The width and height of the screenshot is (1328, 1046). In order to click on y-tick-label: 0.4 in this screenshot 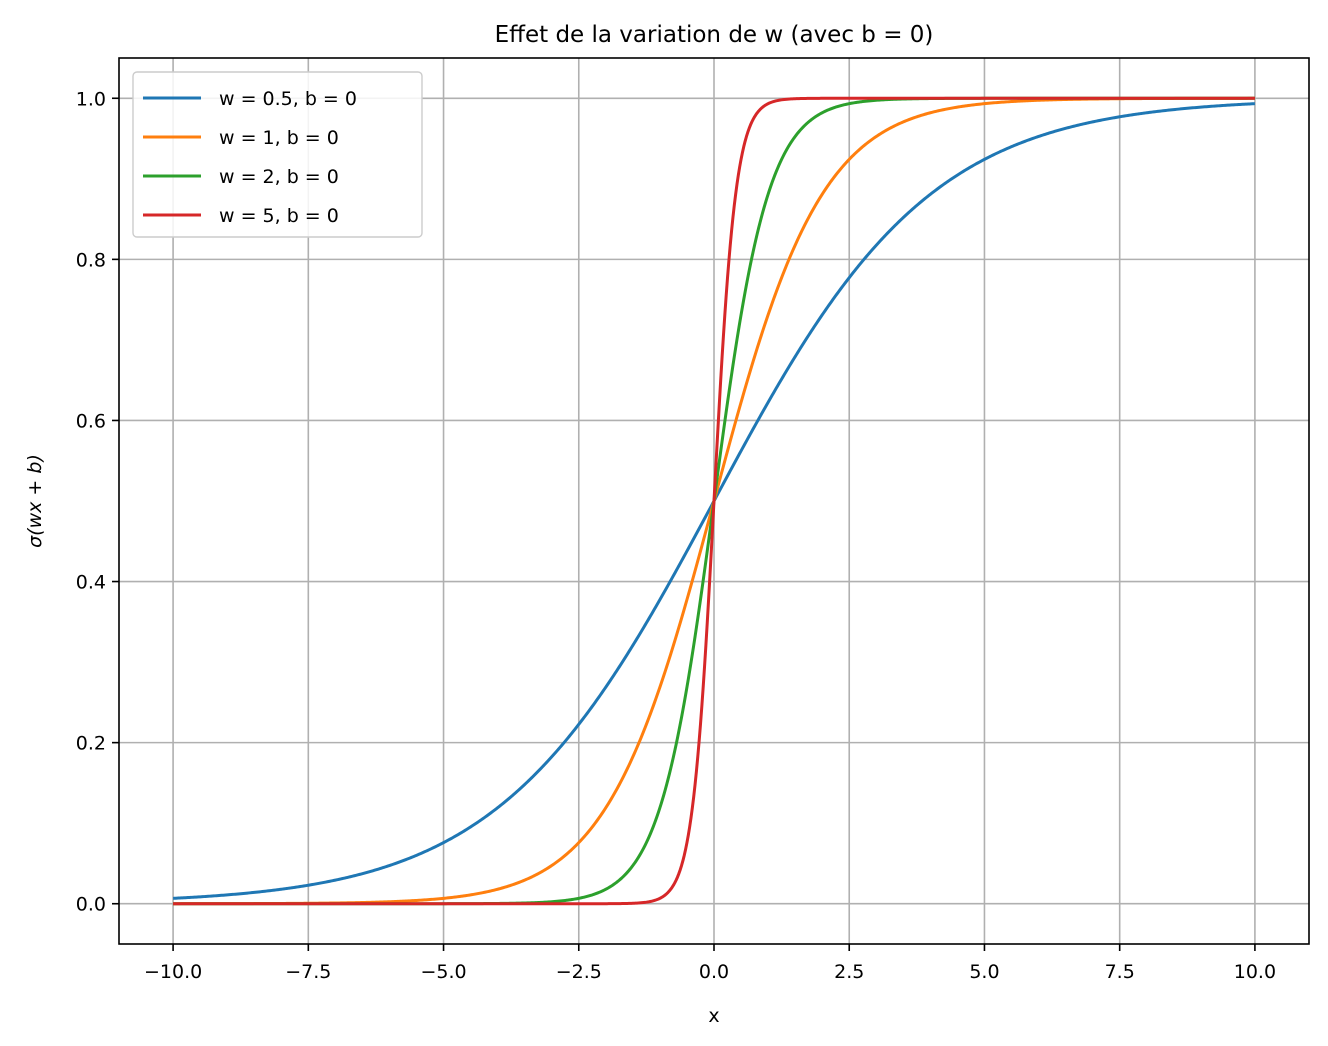, I will do `click(91, 583)`.